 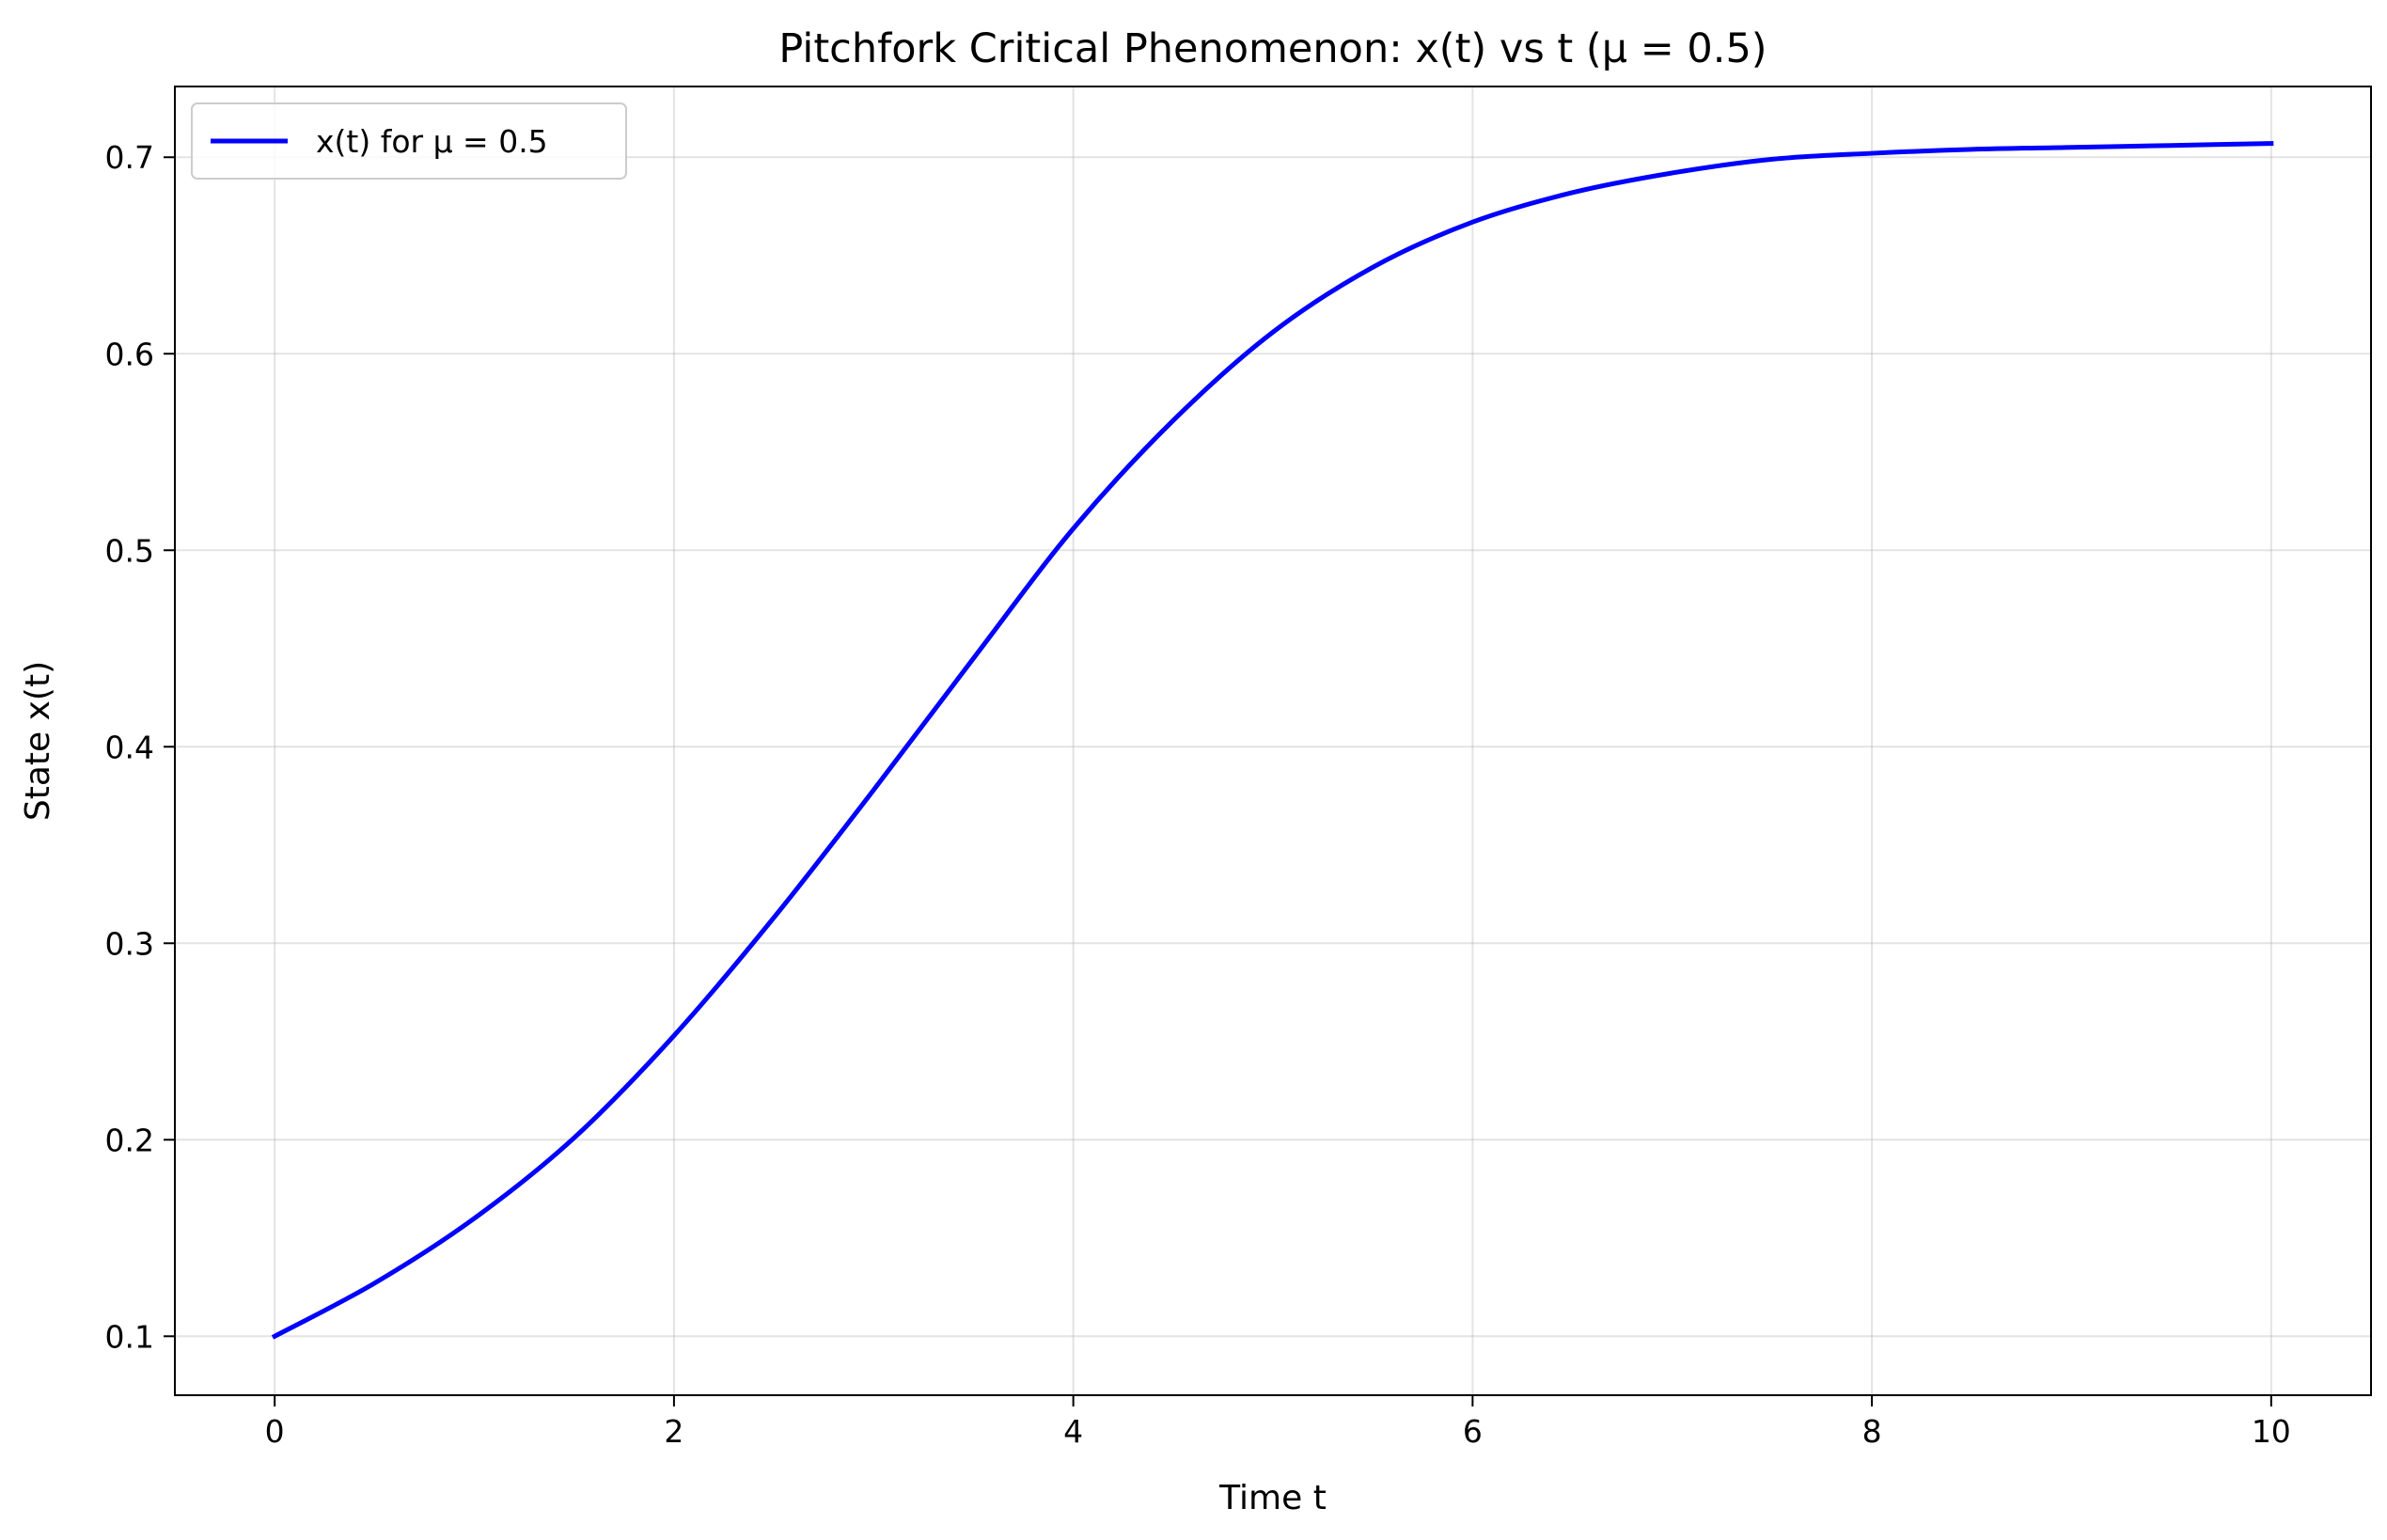 What do you see at coordinates (129, 157) in the screenshot?
I see `y-tick-label: 0.7` at bounding box center [129, 157].